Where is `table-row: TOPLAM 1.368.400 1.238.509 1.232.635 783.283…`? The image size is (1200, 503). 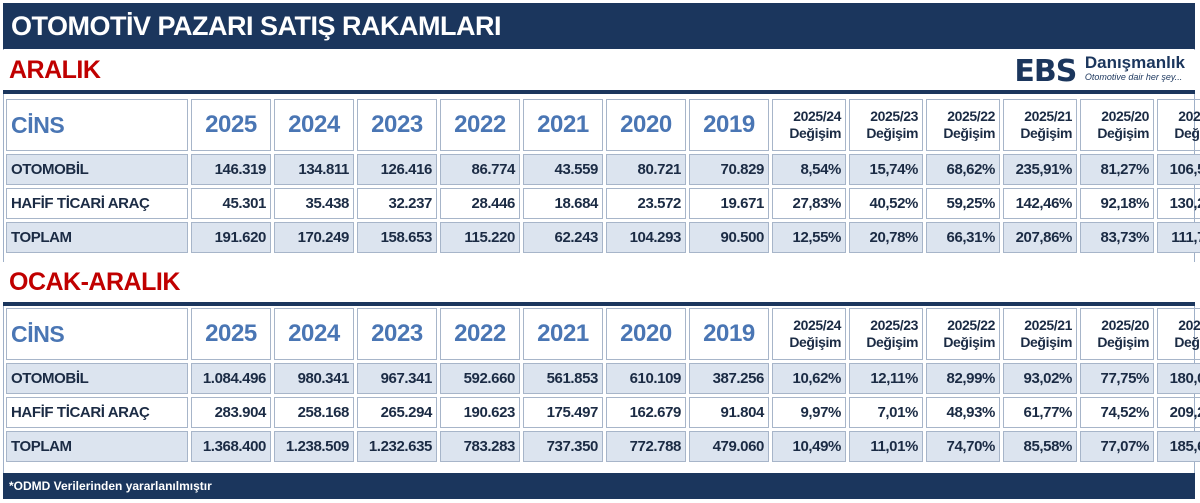 table-row: TOPLAM 1.368.400 1.238.509 1.232.635 783.283… is located at coordinates (603, 446).